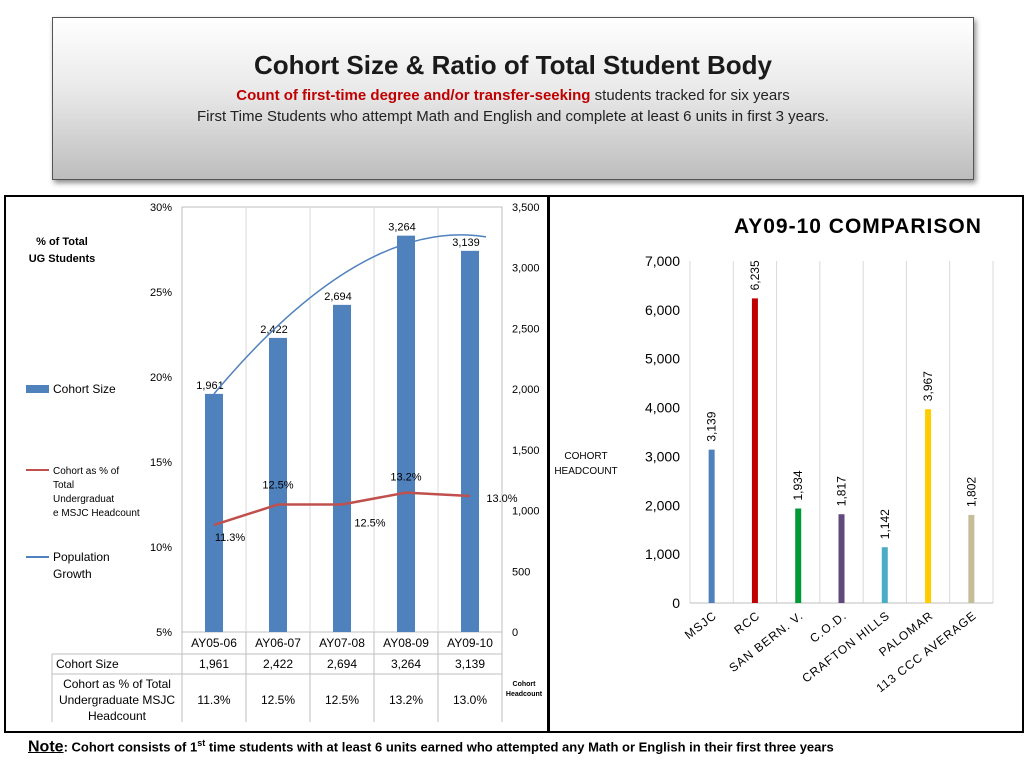 The image size is (1024, 768). Describe the element at coordinates (526, 329) in the screenshot. I see `right-axis-tick-label: 2,500` at that location.